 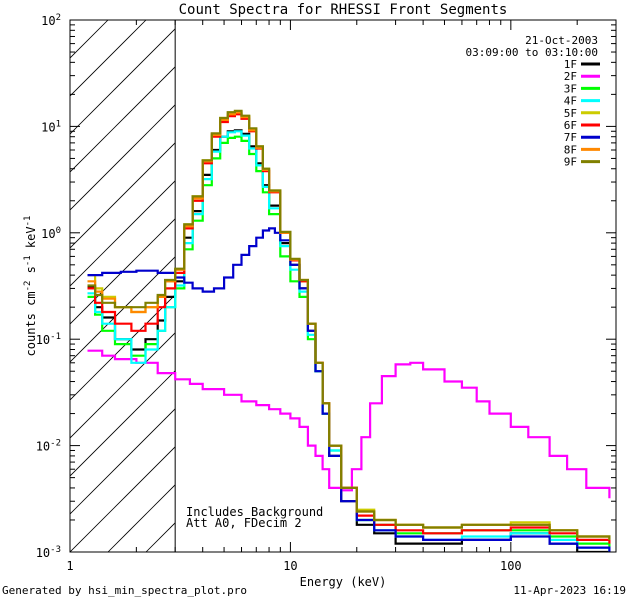 I want to click on y-tick-label: 10-1, so click(x=48, y=339).